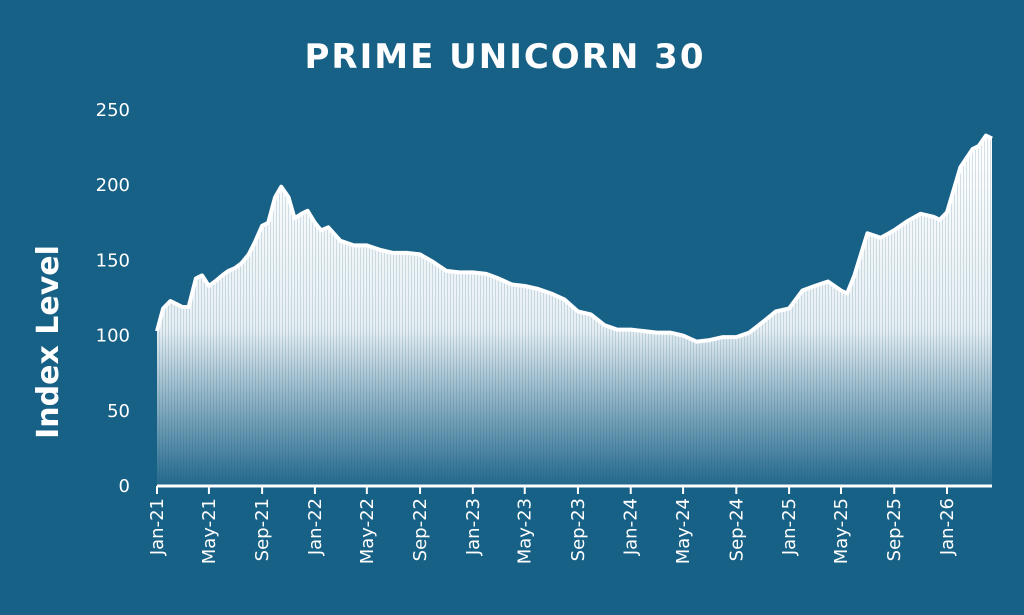 The height and width of the screenshot is (615, 1024). What do you see at coordinates (631, 527) in the screenshot?
I see `x-tick-label: Jan-24` at bounding box center [631, 527].